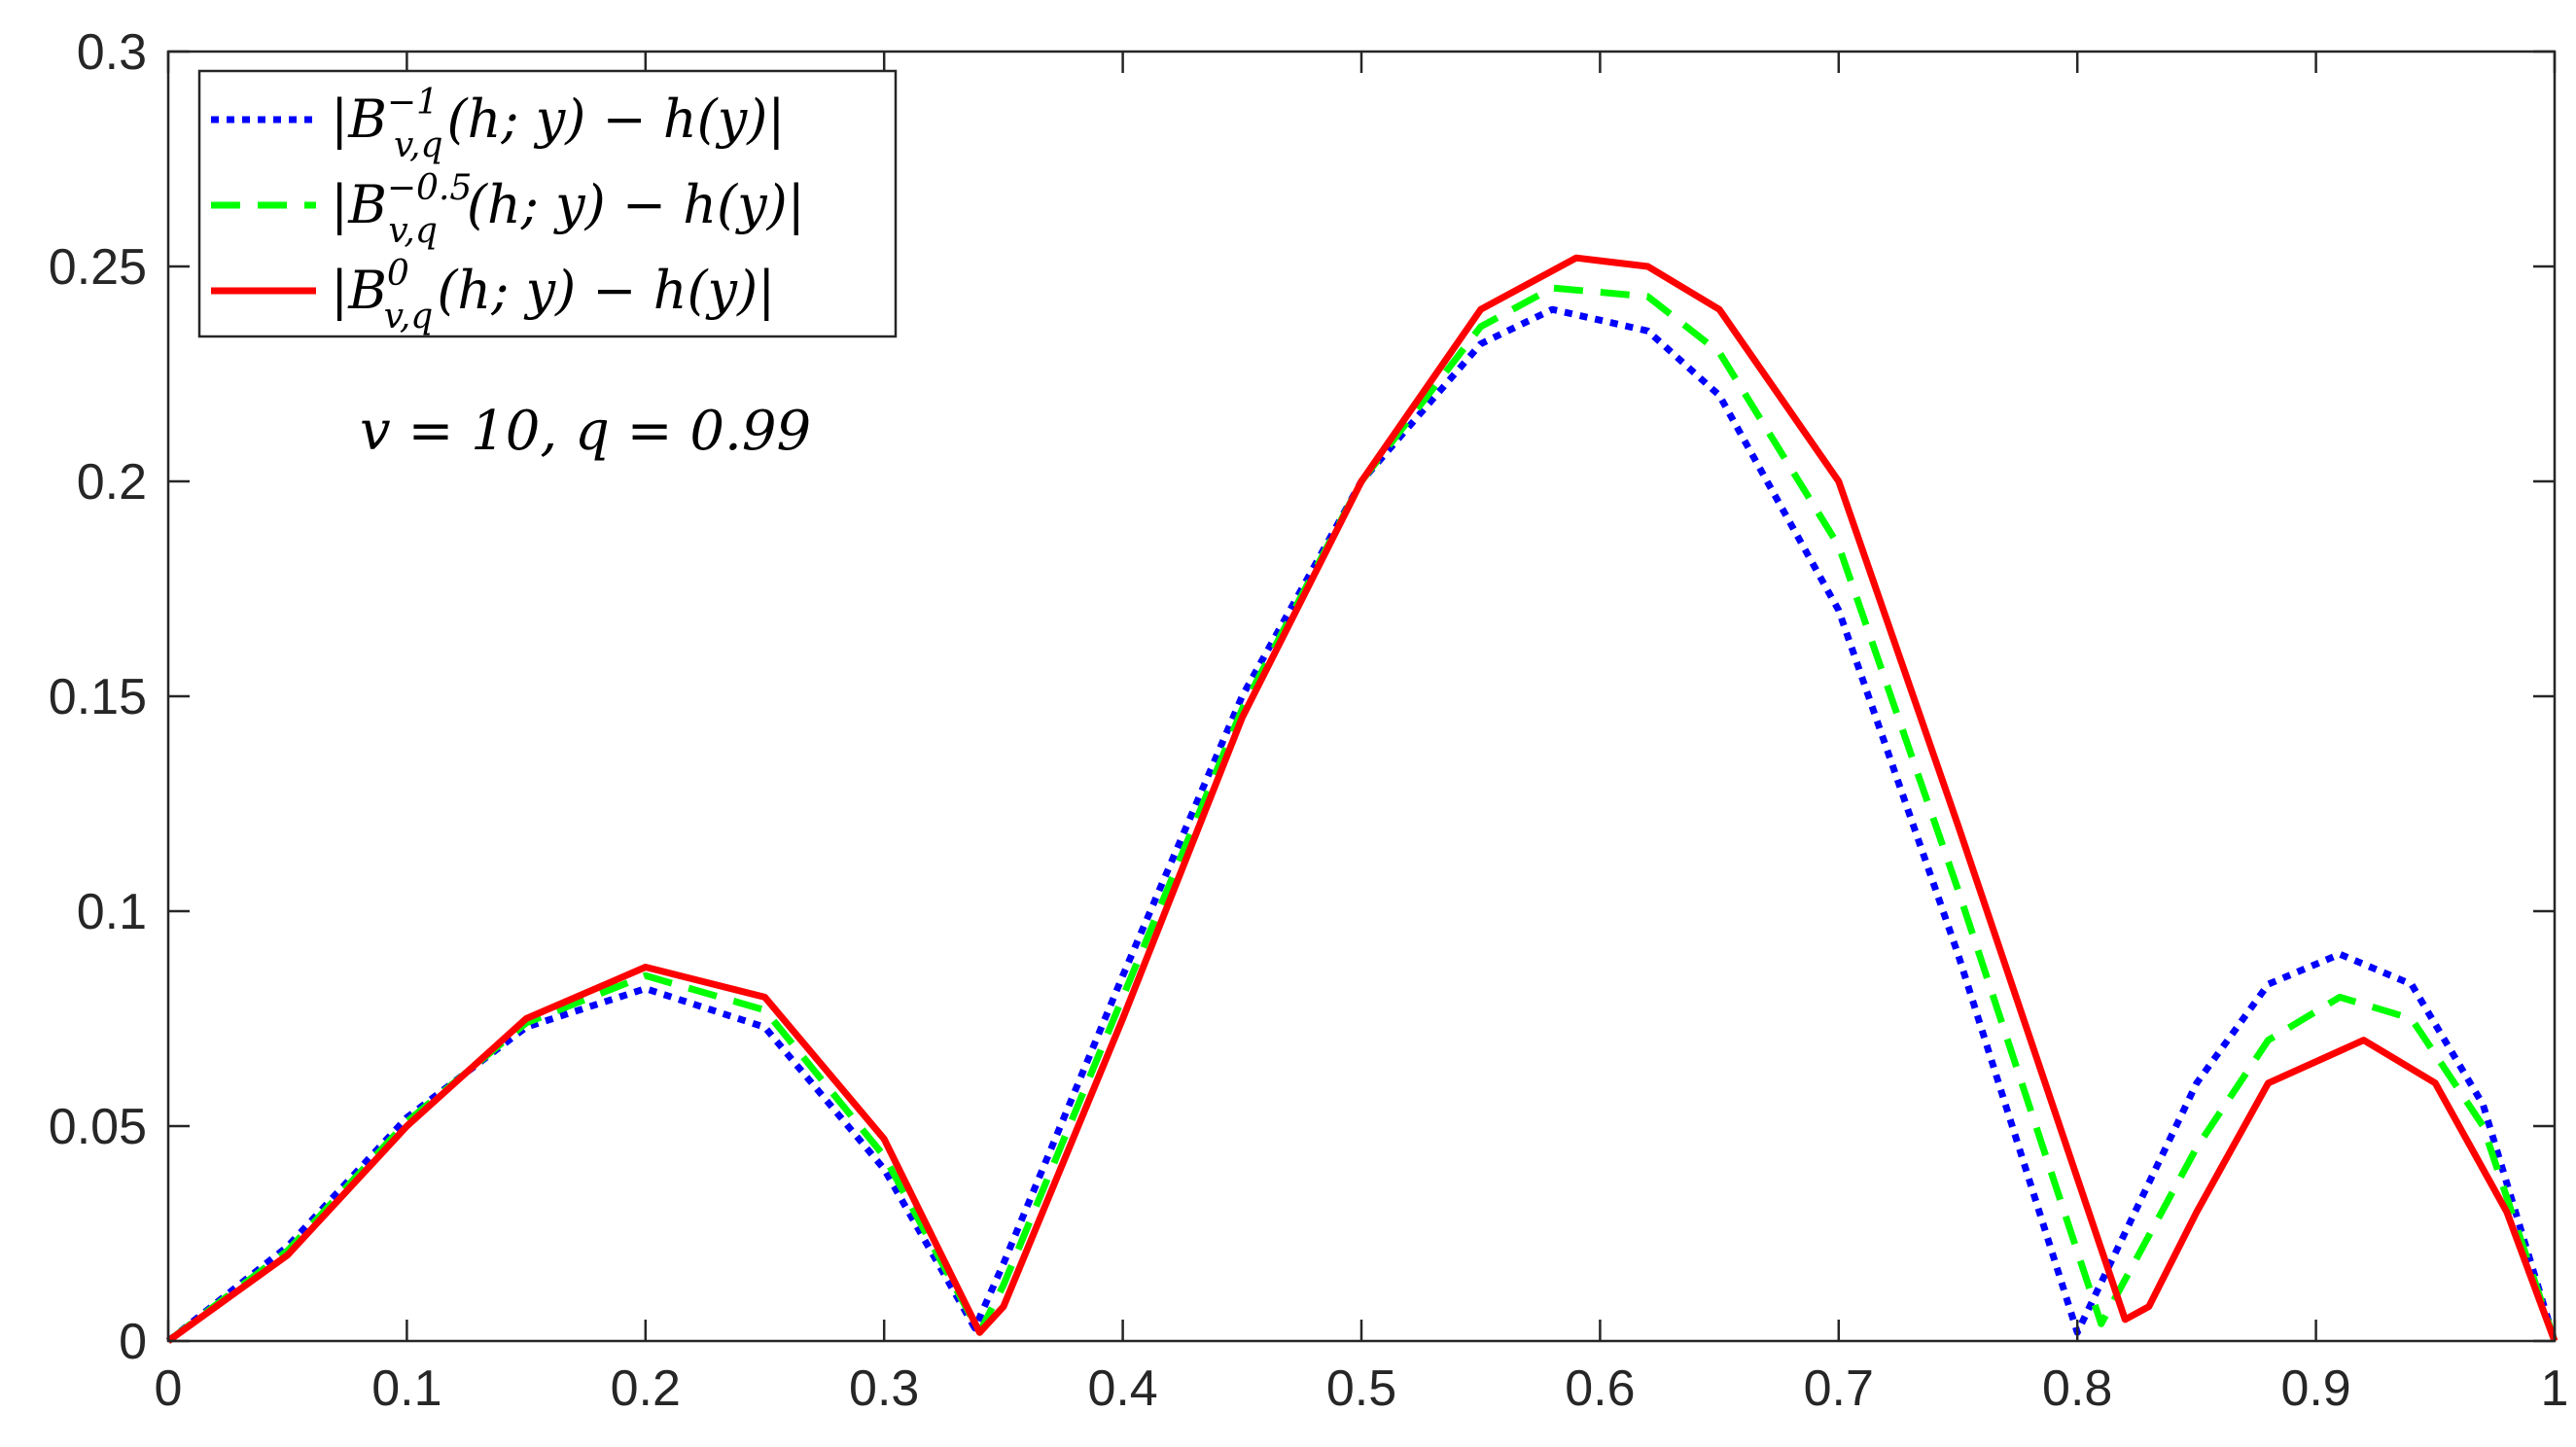 The image size is (2576, 1447). What do you see at coordinates (133, 1342) in the screenshot?
I see `y-tick-label: 0` at bounding box center [133, 1342].